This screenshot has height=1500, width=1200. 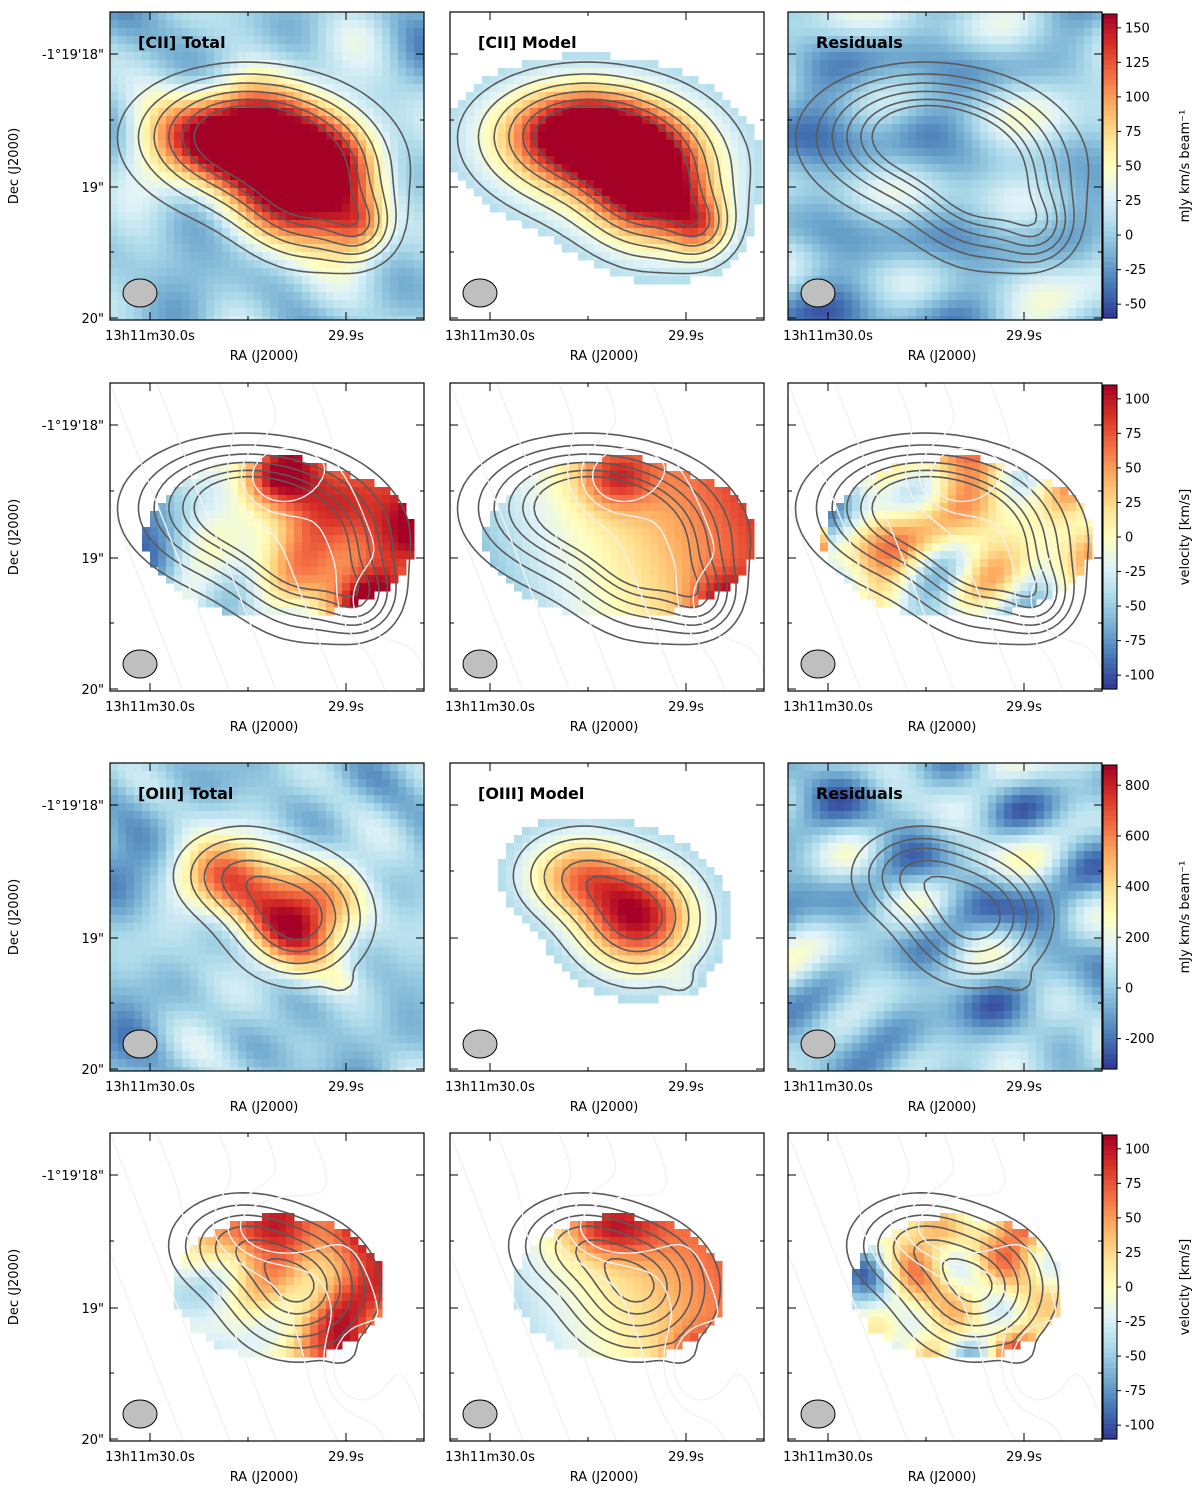 What do you see at coordinates (1133, 503) in the screenshot?
I see `colorbar-tick-label: 25` at bounding box center [1133, 503].